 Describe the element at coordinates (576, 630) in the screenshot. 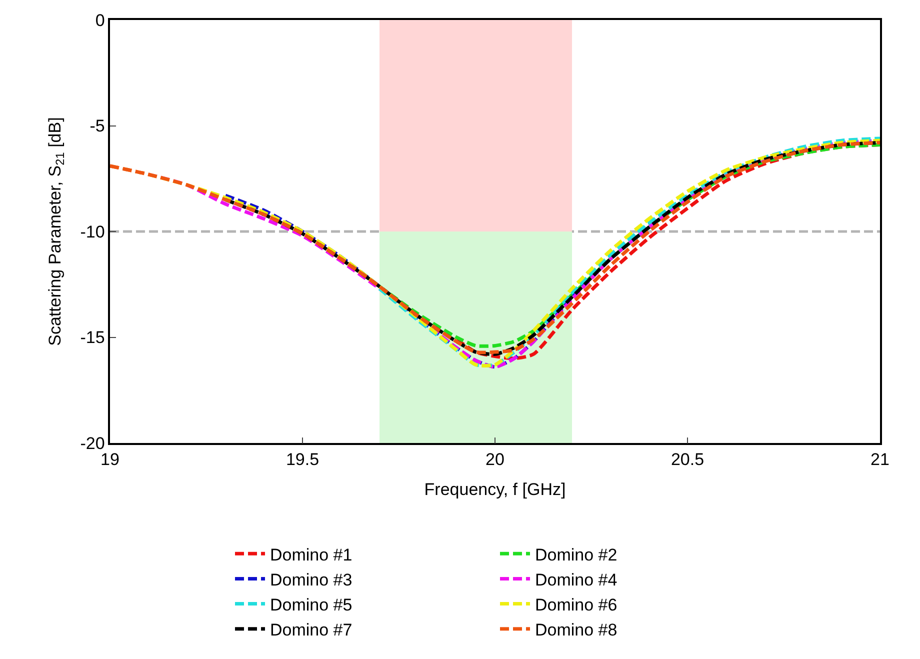

I see `legend-label: Domino #8` at that location.